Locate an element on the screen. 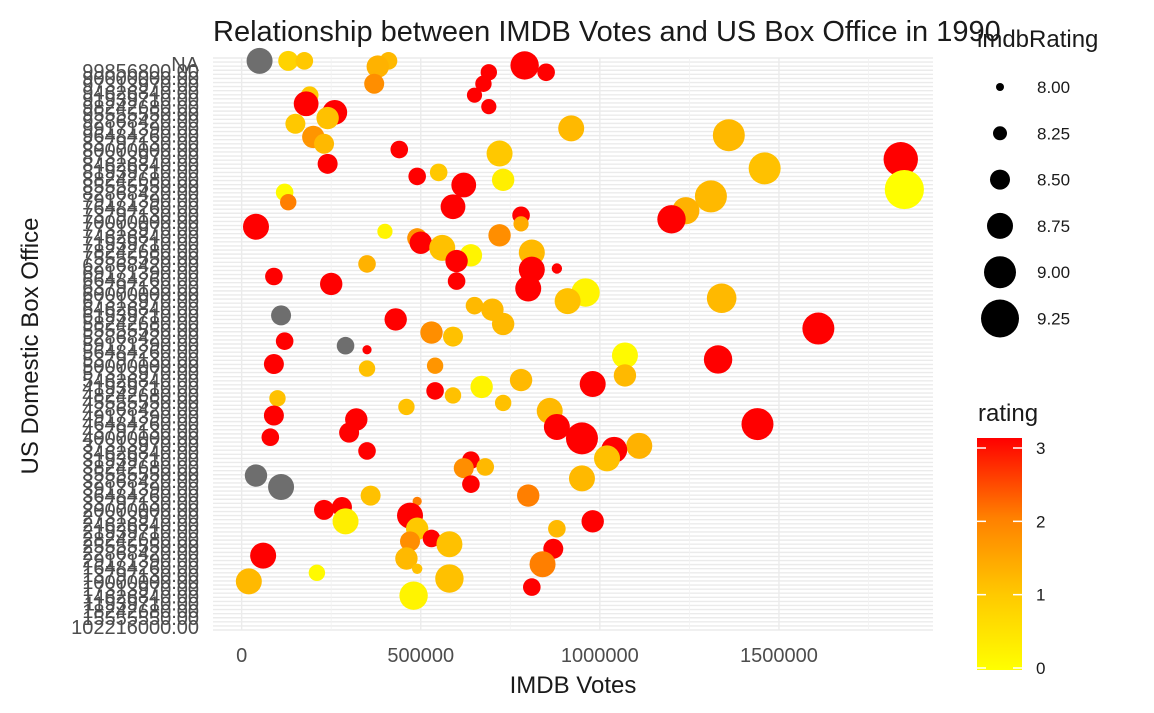 The height and width of the screenshot is (713, 1154). y-tick-label: 87313970.00 is located at coordinates (140, 158).